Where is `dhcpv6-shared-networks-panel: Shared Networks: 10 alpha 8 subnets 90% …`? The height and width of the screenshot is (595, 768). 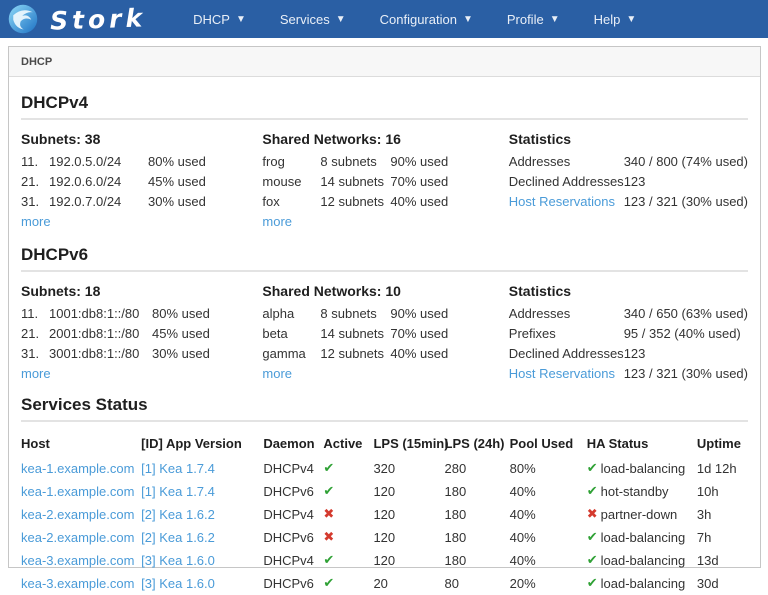
dhcpv6-shared-networks-panel: Shared Networks: 10 alpha 8 subnets 90% … is located at coordinates (385, 334).